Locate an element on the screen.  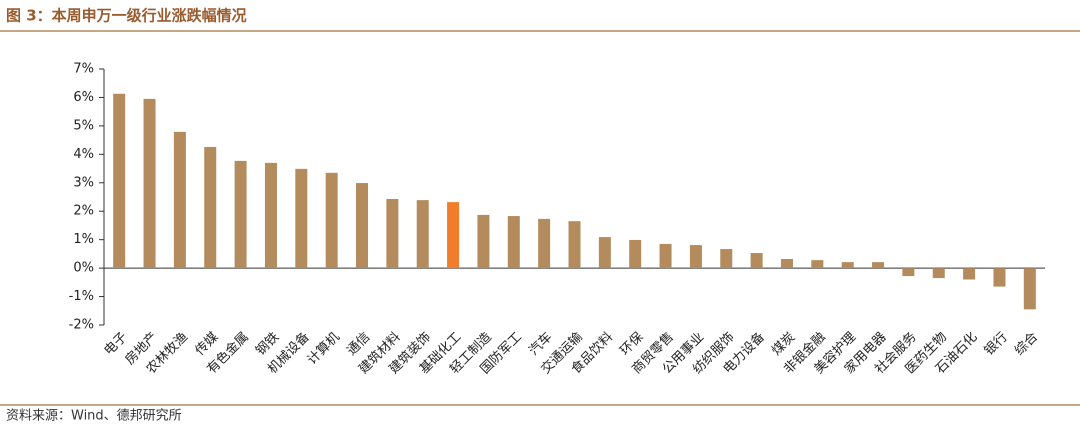
y-tick-label: 3% is located at coordinates (83, 182).